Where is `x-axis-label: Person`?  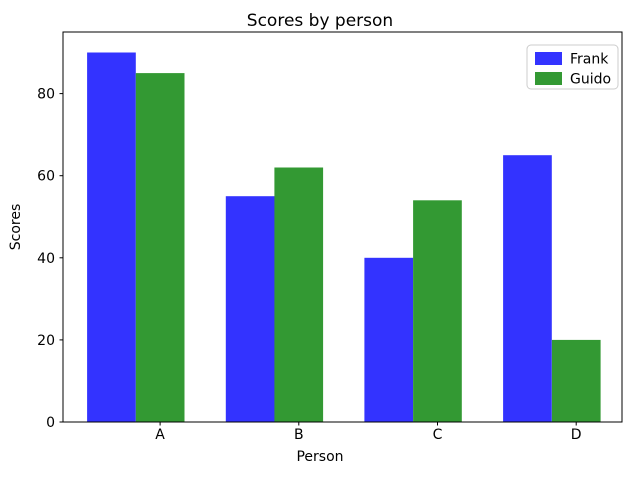
x-axis-label: Person is located at coordinates (319, 457).